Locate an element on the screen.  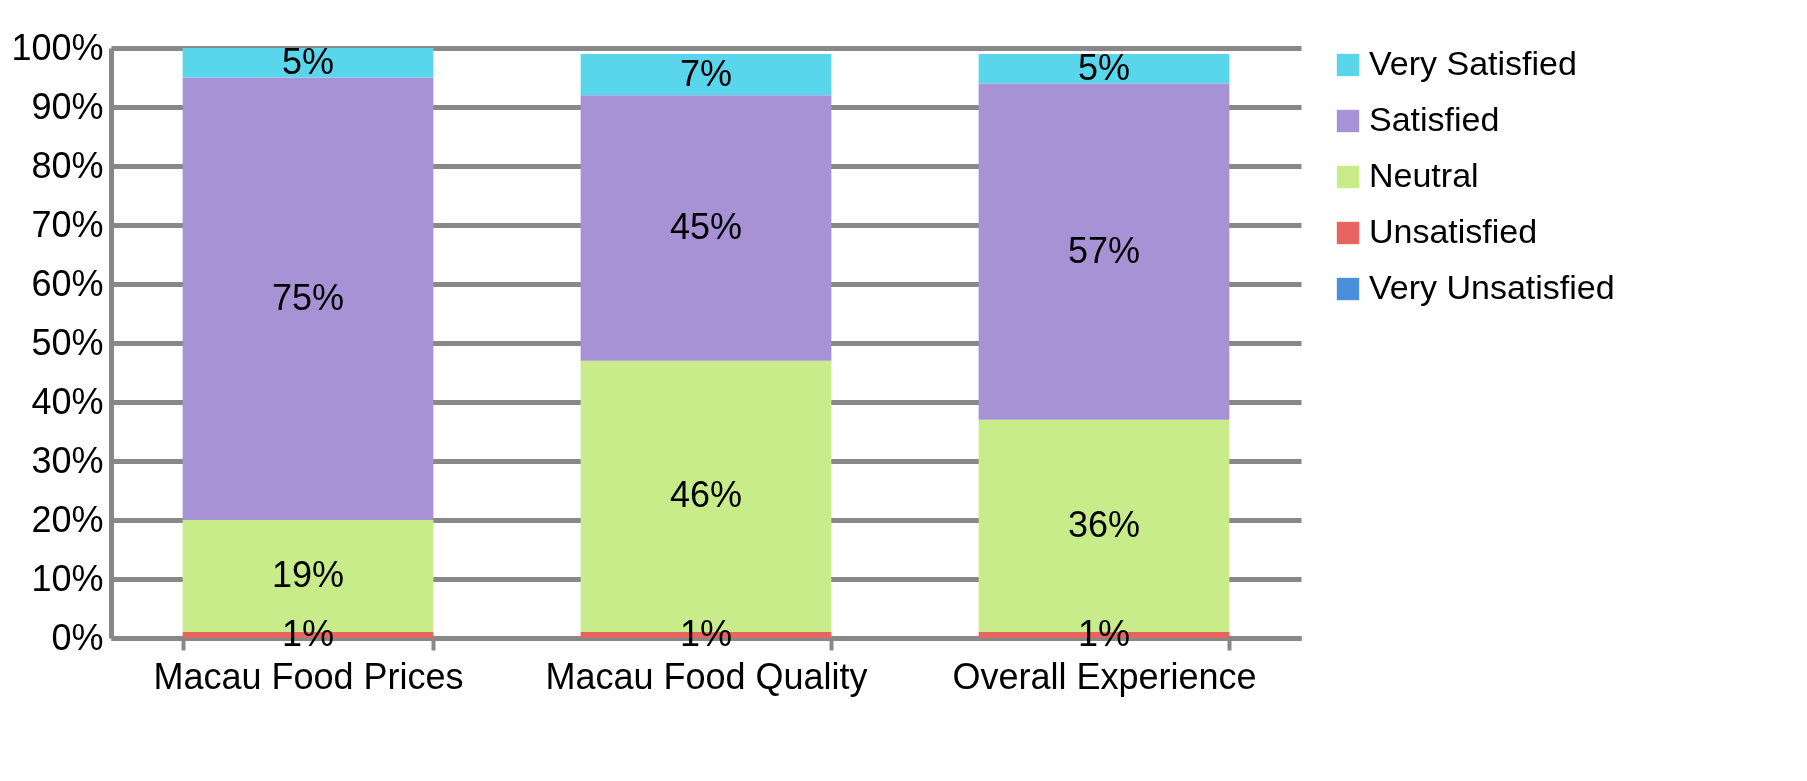
x-tick-label: Overall Experience is located at coordinates (1104, 676).